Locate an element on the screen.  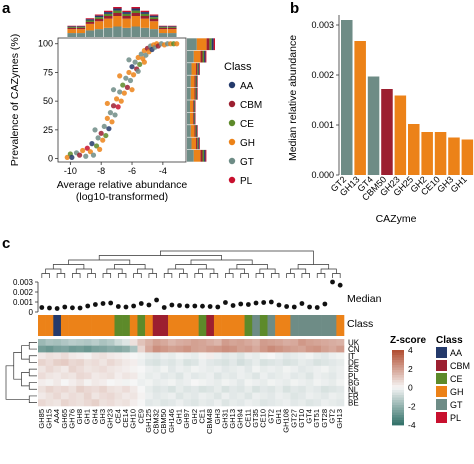
column-label-GT2: GT2 is located at coordinates (270, 416).